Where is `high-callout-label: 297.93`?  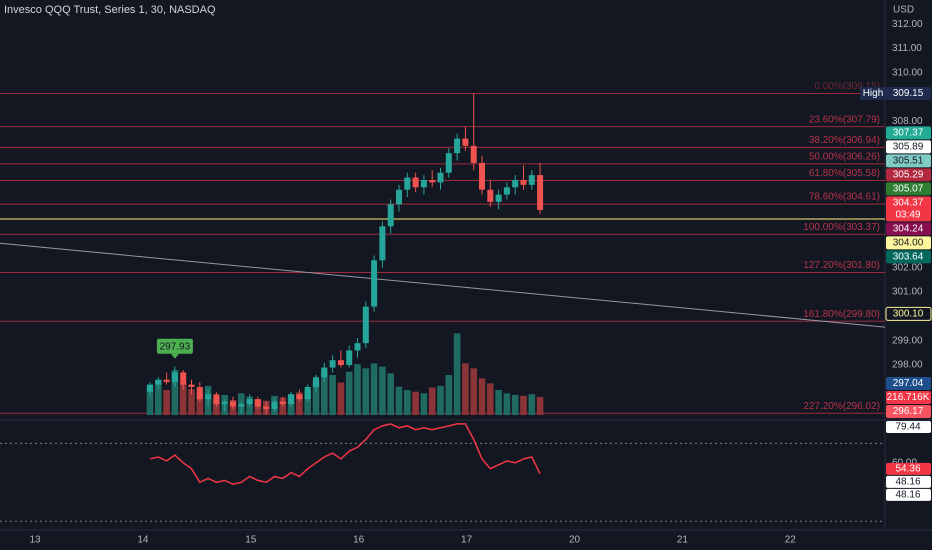 high-callout-label: 297.93 is located at coordinates (175, 346).